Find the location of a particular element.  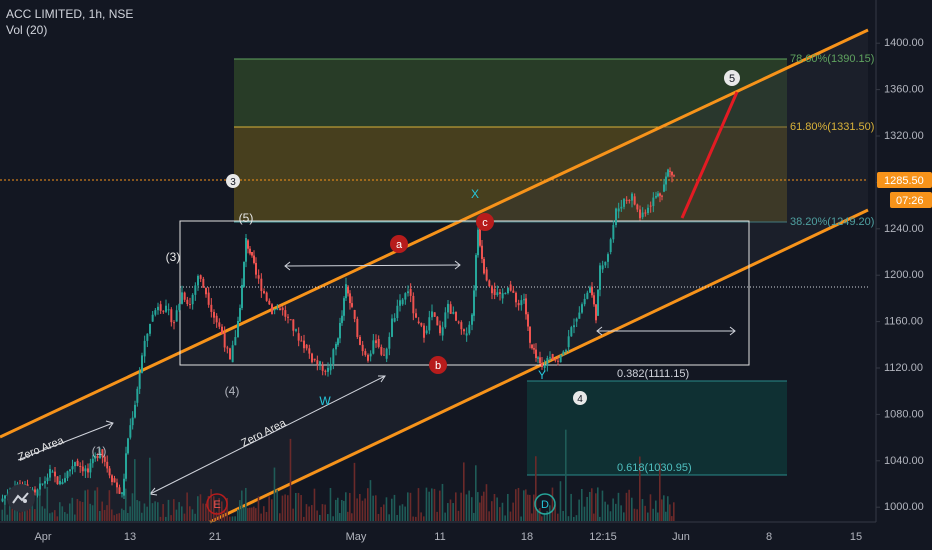

wave-label-sub5: (5) is located at coordinates (246, 218).